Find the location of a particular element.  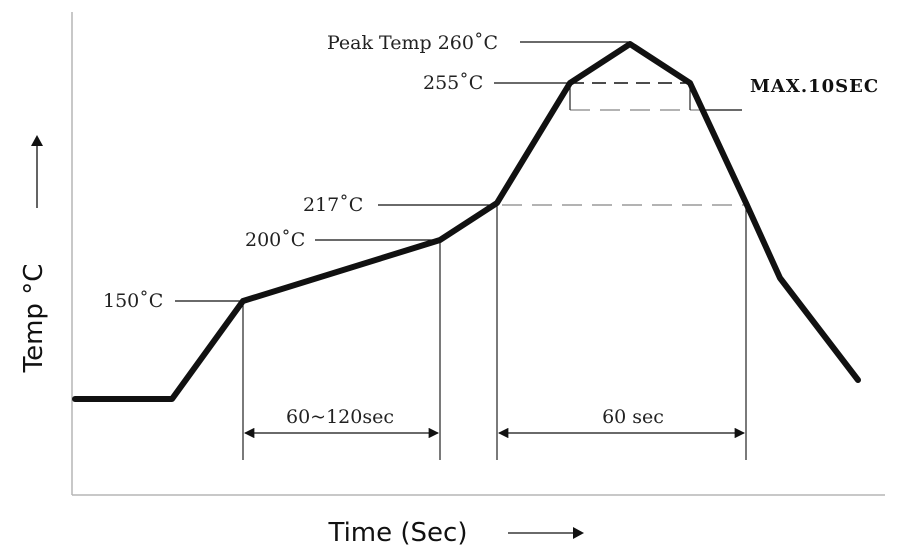

y-axis-title: Temp °C is located at coordinates (34, 319).